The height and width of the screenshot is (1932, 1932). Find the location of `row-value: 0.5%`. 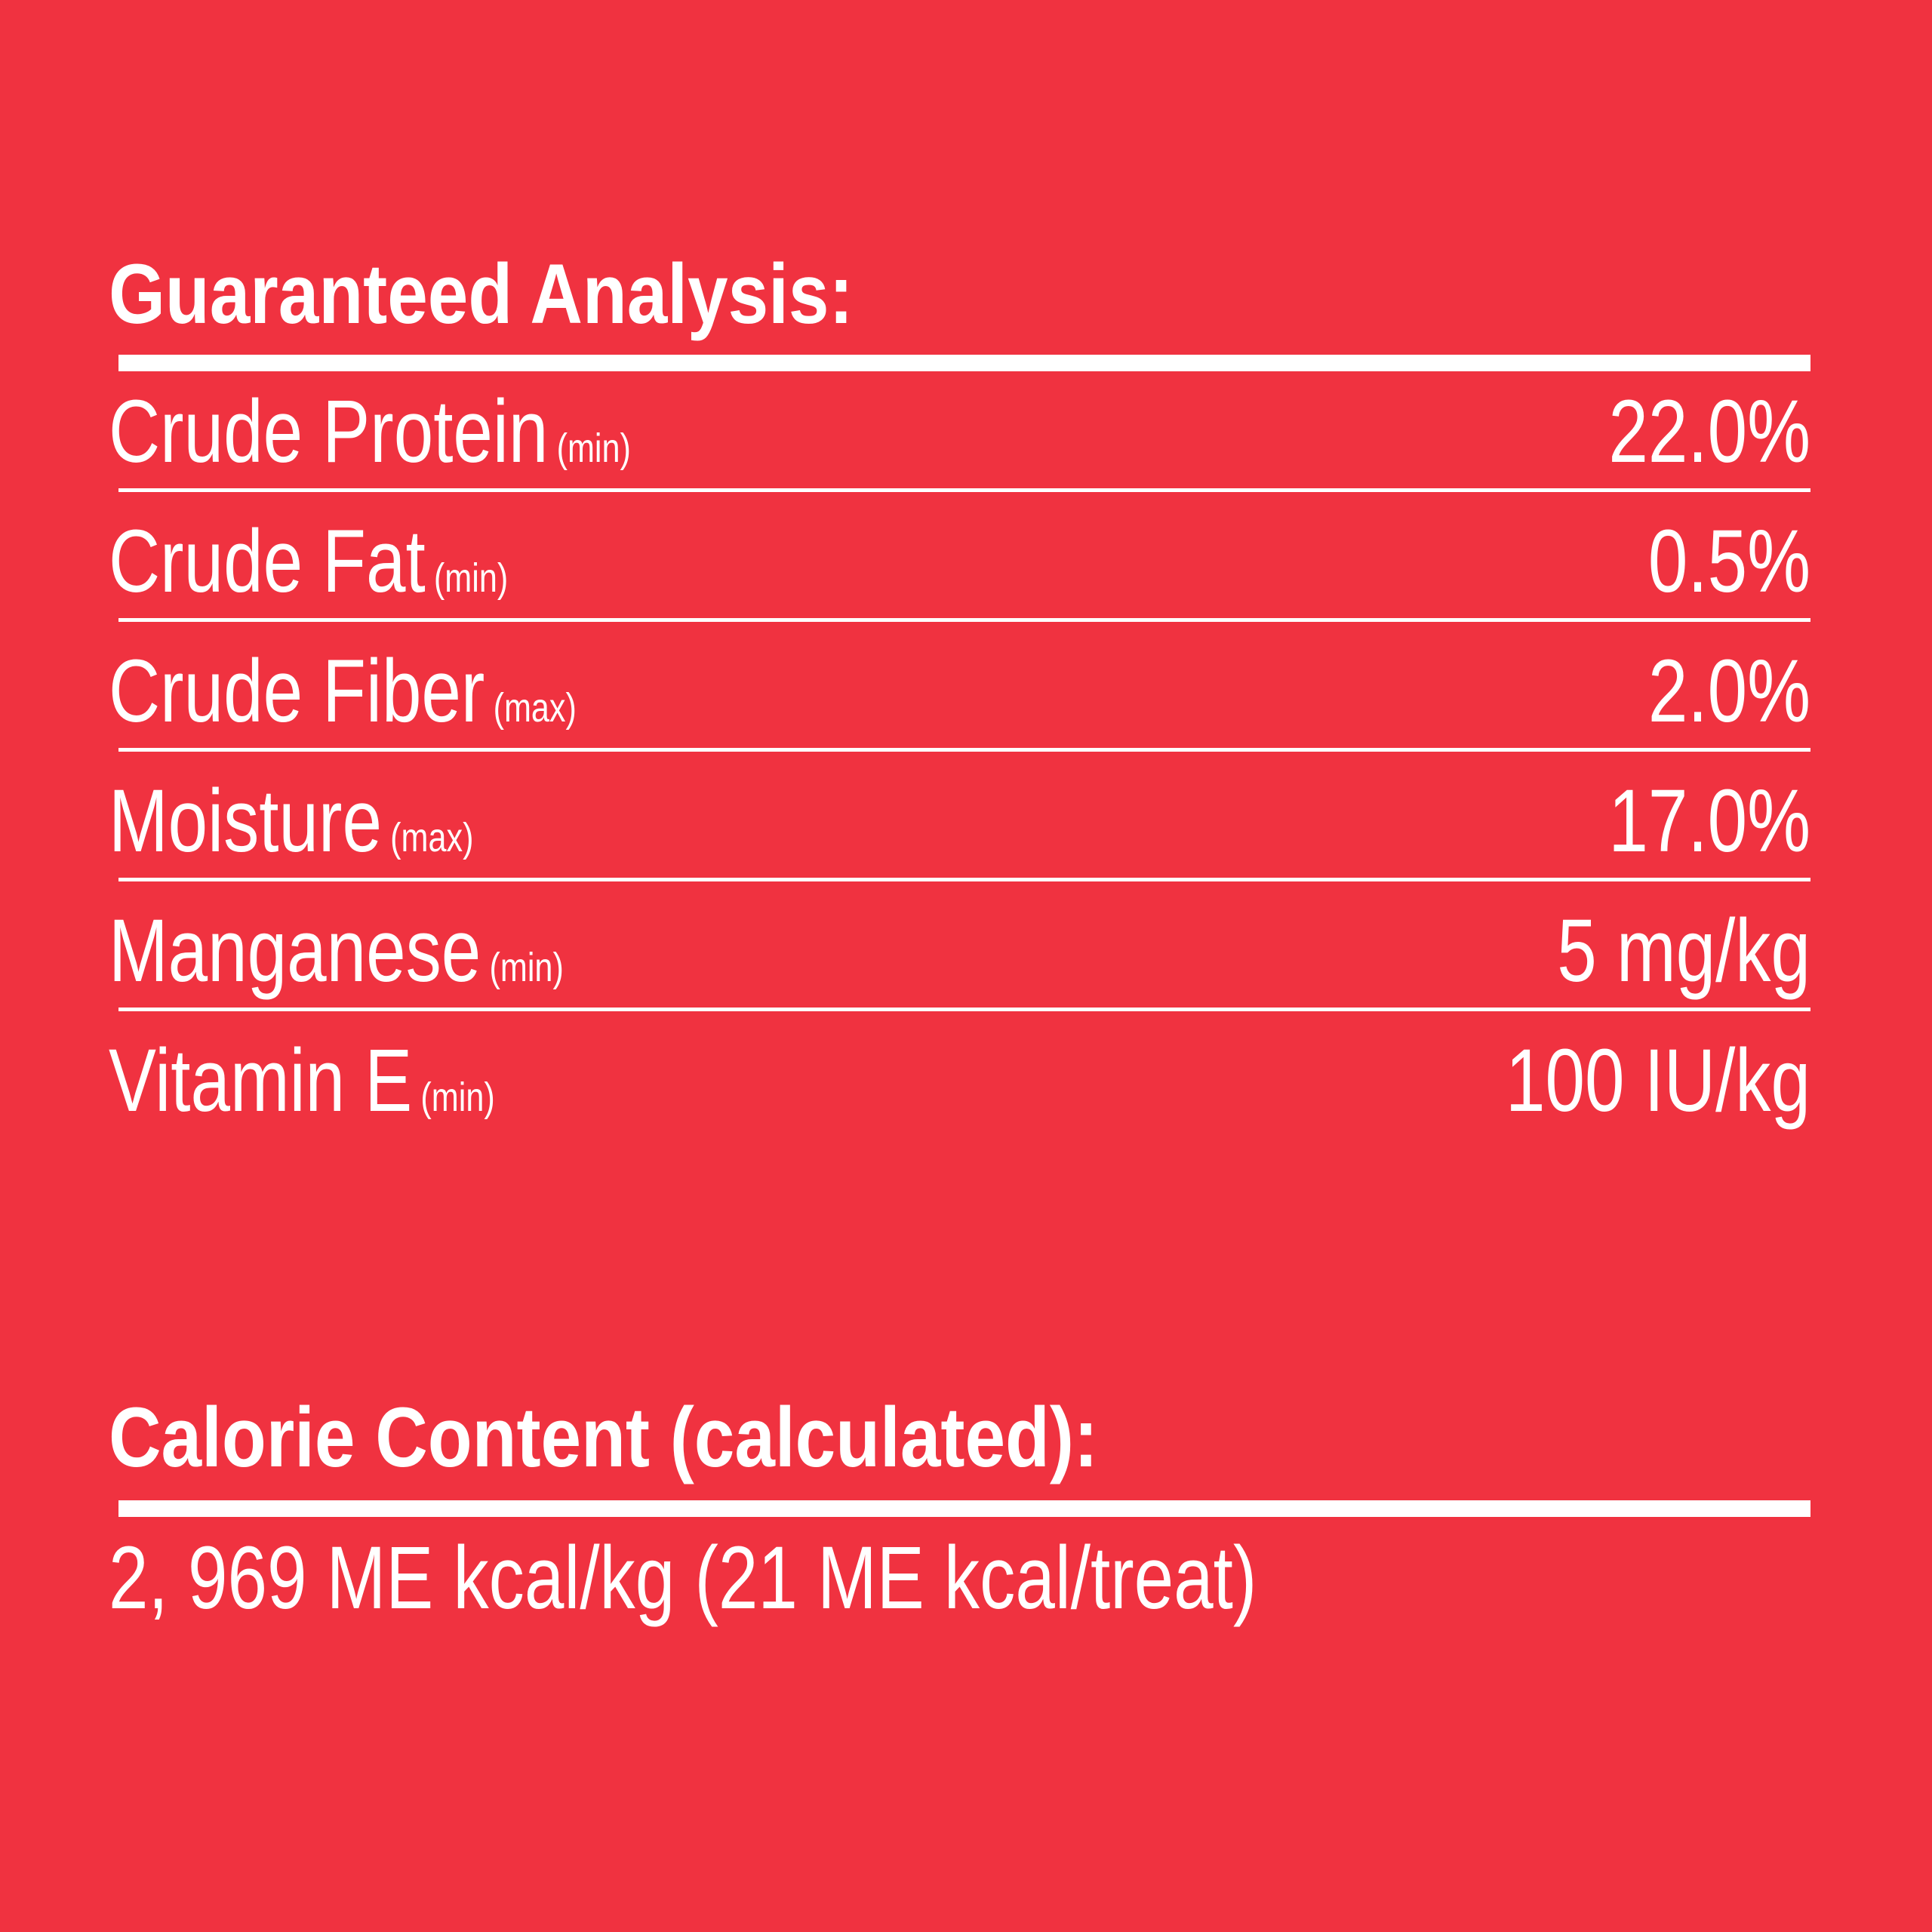

row-value: 0.5% is located at coordinates (1729, 561).